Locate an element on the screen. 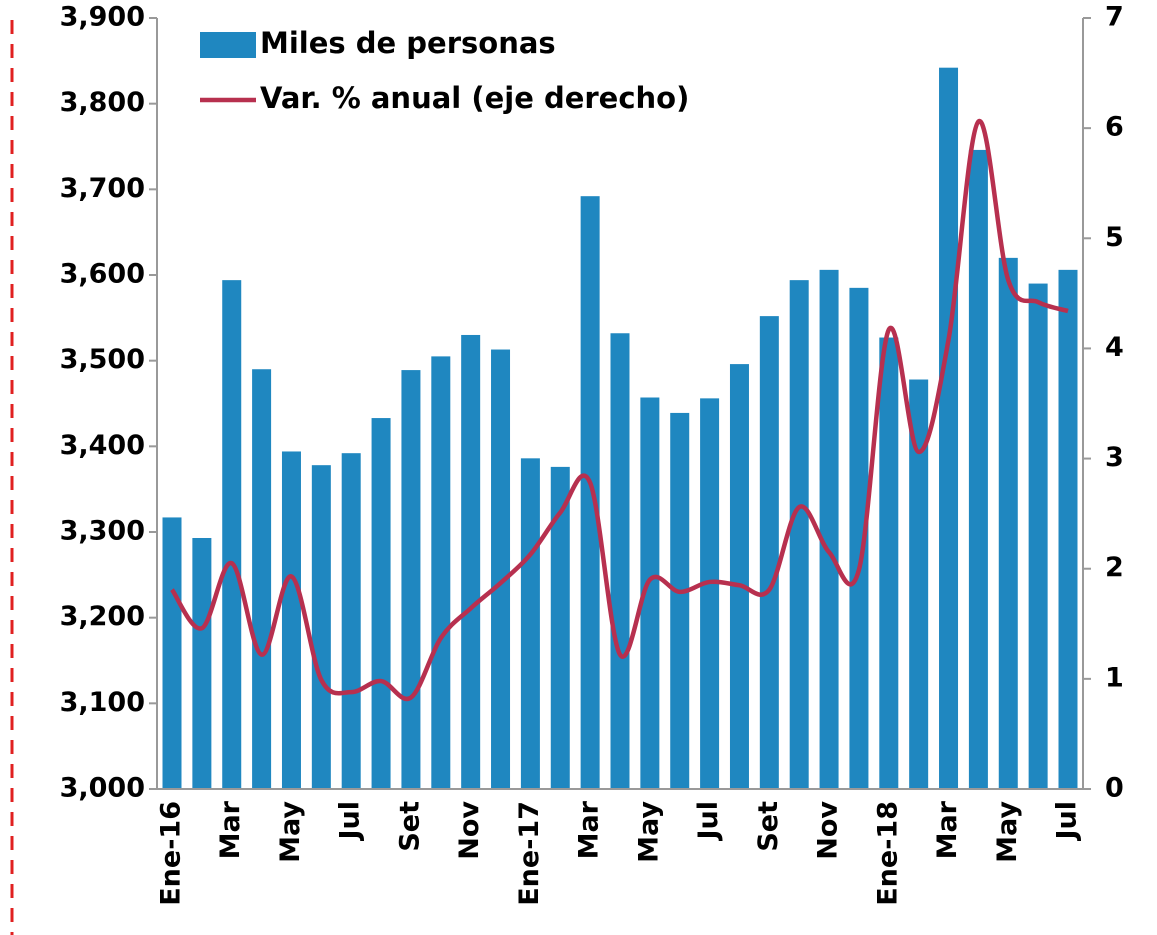  y-tick-label: 3,700 is located at coordinates (102, 188).